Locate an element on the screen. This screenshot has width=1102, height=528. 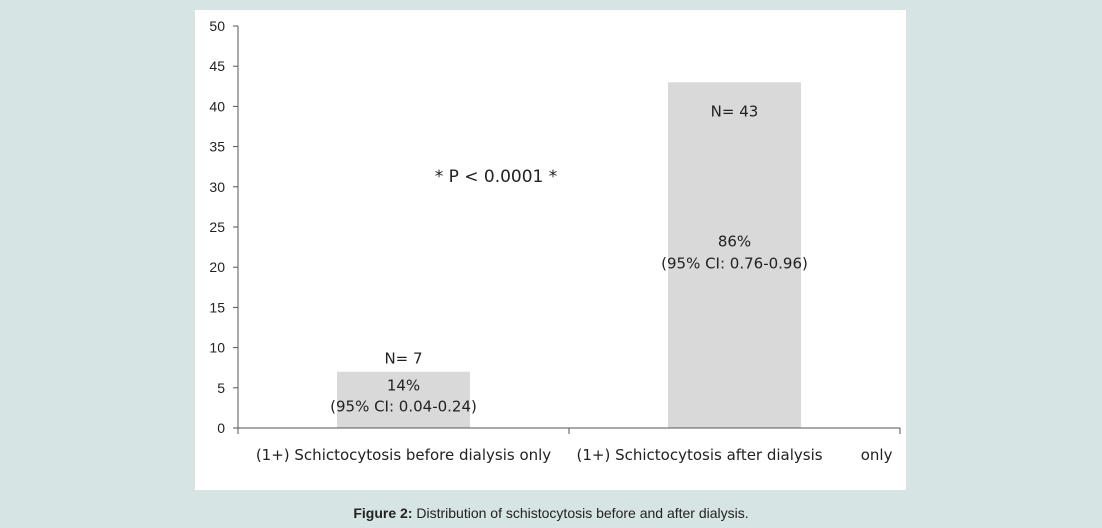
y-tick-label-1: 5 is located at coordinates (221, 388).